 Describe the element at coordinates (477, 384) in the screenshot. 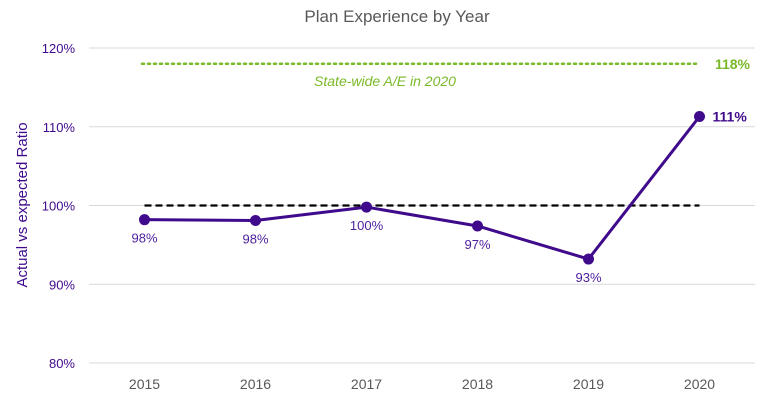

I see `x-tick-label: 2018` at that location.